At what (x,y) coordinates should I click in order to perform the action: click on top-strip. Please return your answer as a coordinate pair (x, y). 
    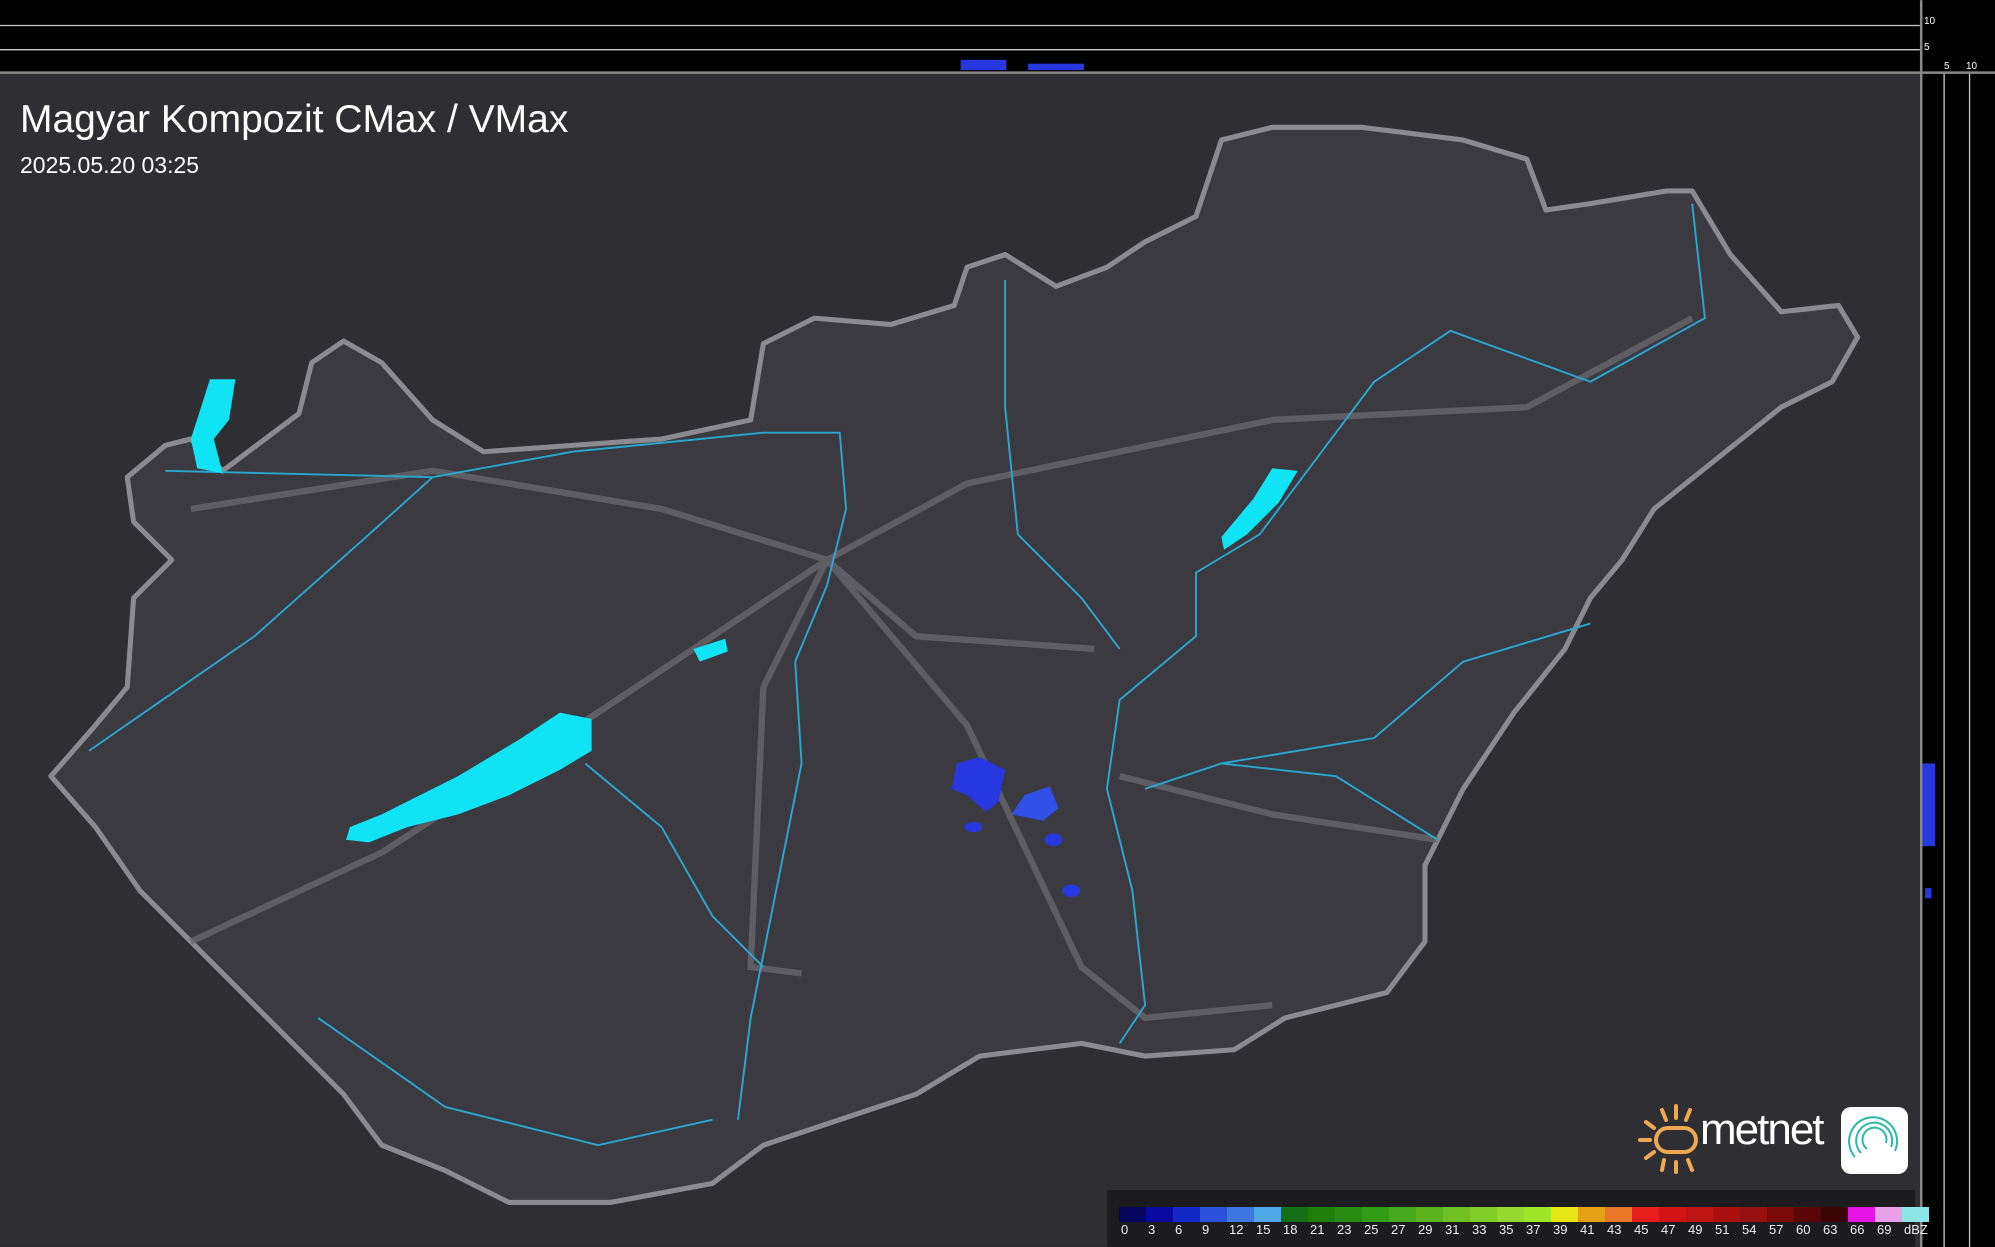
    Looking at the image, I should click on (960, 36).